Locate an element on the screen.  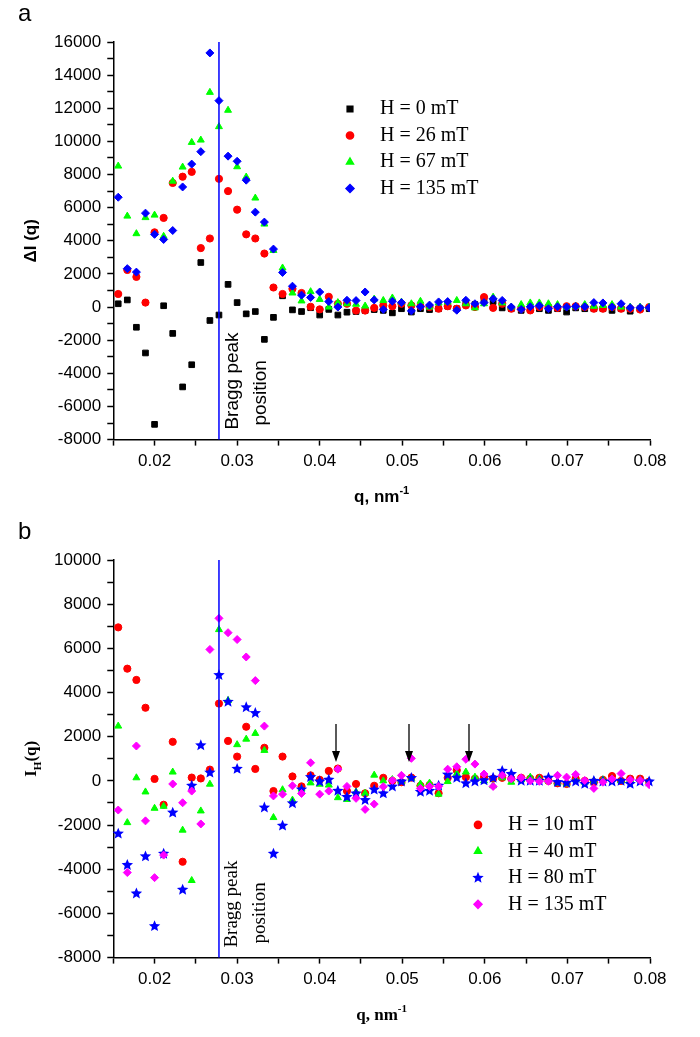
legend-label: H = 67 mT is located at coordinates (424, 160).